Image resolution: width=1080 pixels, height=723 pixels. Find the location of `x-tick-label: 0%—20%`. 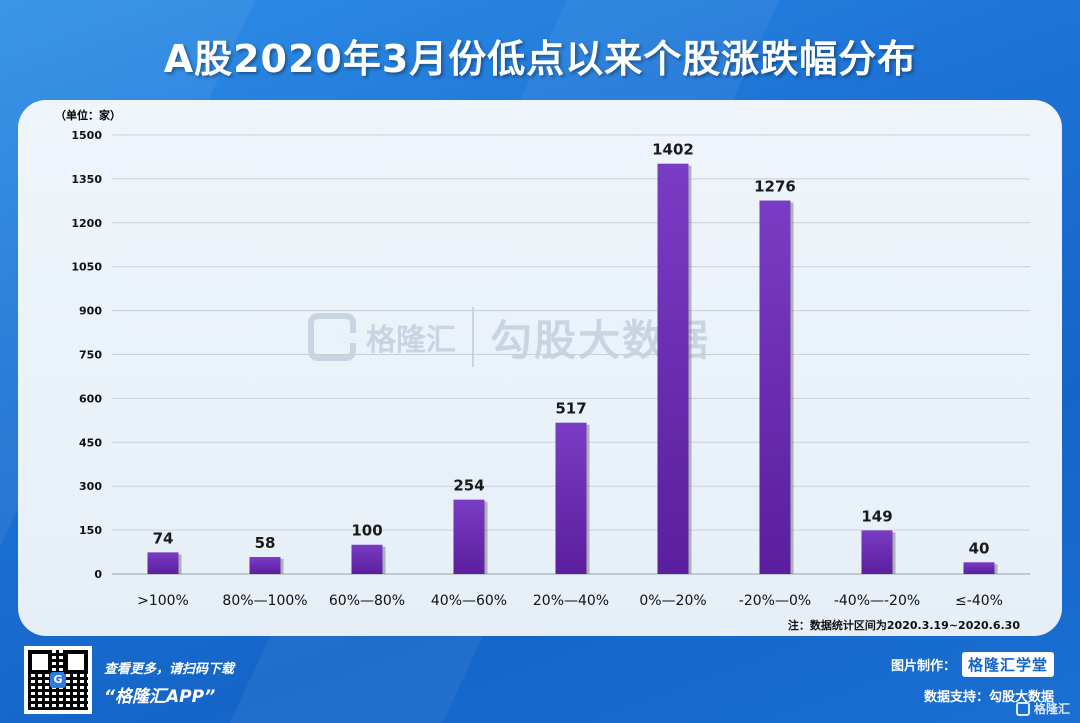

x-tick-label: 0%—20% is located at coordinates (672, 601).